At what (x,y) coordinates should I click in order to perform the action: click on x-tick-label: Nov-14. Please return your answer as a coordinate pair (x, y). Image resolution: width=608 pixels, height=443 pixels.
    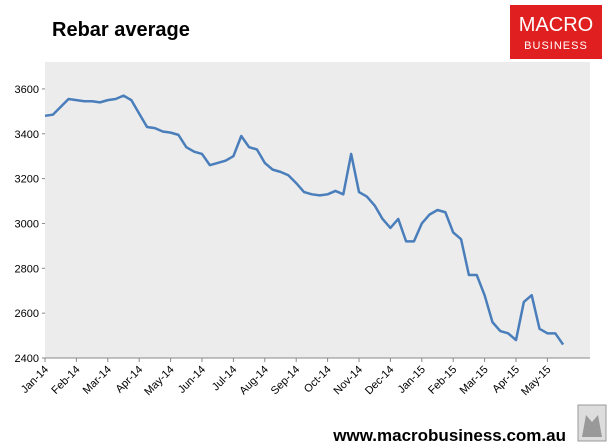
    Looking at the image, I should click on (349, 381).